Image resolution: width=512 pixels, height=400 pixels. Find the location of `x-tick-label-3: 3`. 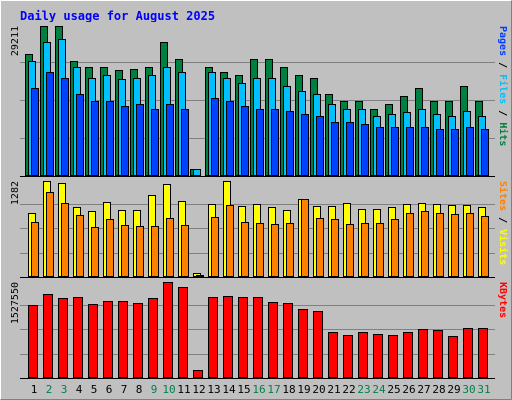

x-tick-label-3: 3 is located at coordinates (64, 389).